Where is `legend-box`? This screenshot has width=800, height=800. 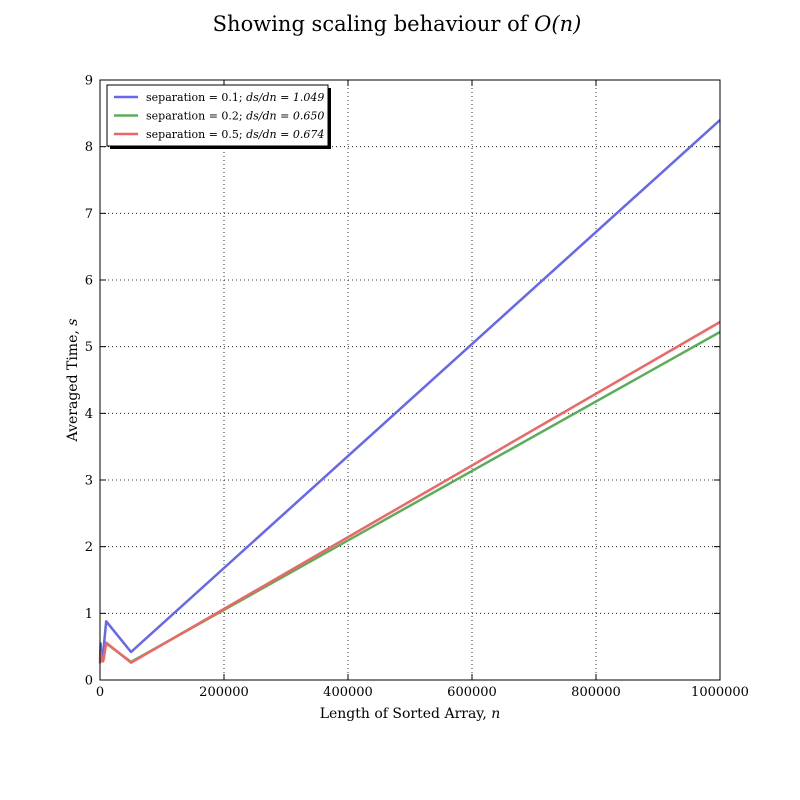
legend-box is located at coordinates (217, 115).